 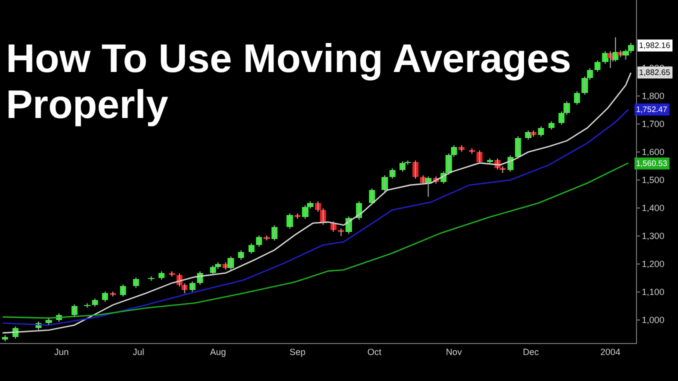 I want to click on annotation: 1,882.65, so click(x=655, y=72).